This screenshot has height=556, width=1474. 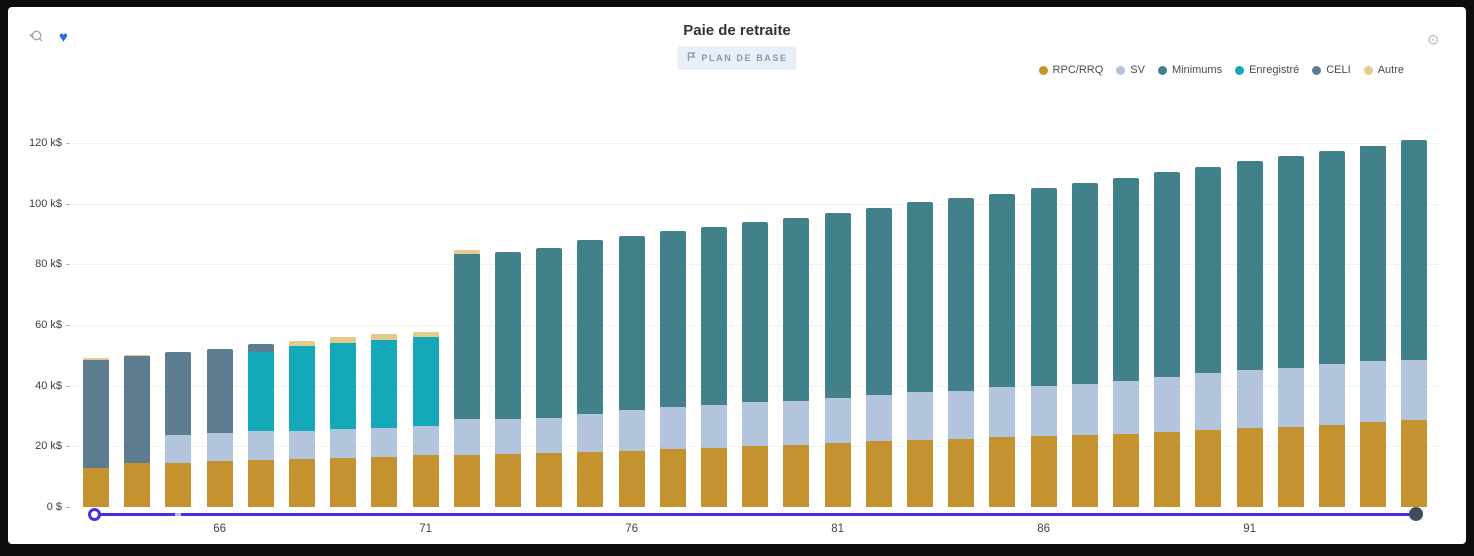 I want to click on legend-dot, so click(x=1240, y=70).